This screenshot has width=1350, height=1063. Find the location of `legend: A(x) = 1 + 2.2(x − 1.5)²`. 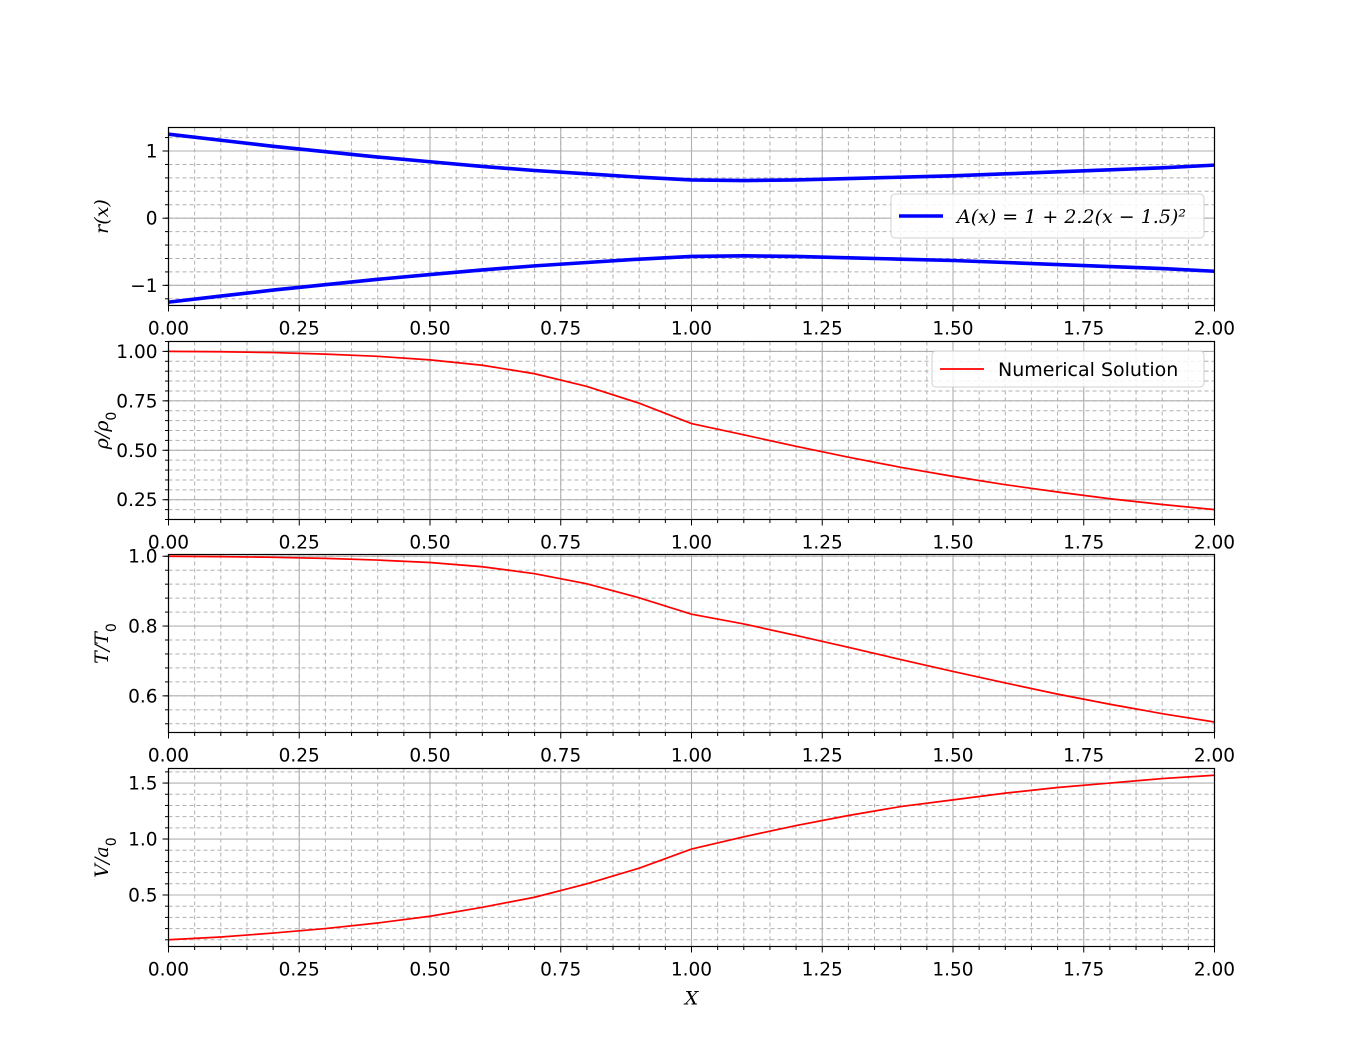

legend: A(x) = 1 + 2.2(x − 1.5)² is located at coordinates (1047, 216).